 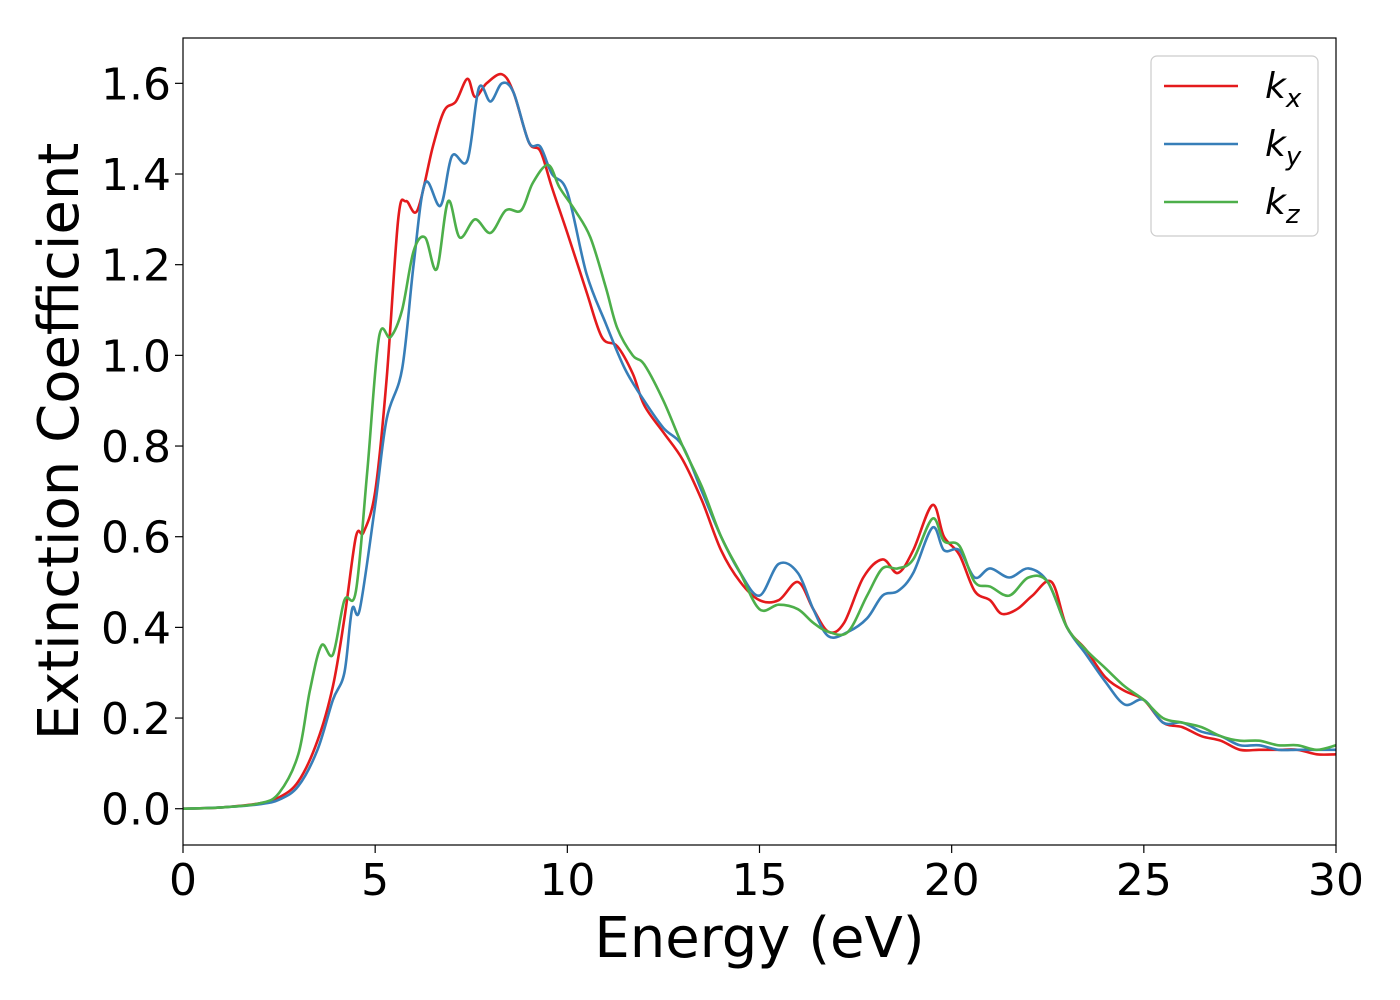 I want to click on x-axis-label: Energy (eV), so click(x=759, y=938).